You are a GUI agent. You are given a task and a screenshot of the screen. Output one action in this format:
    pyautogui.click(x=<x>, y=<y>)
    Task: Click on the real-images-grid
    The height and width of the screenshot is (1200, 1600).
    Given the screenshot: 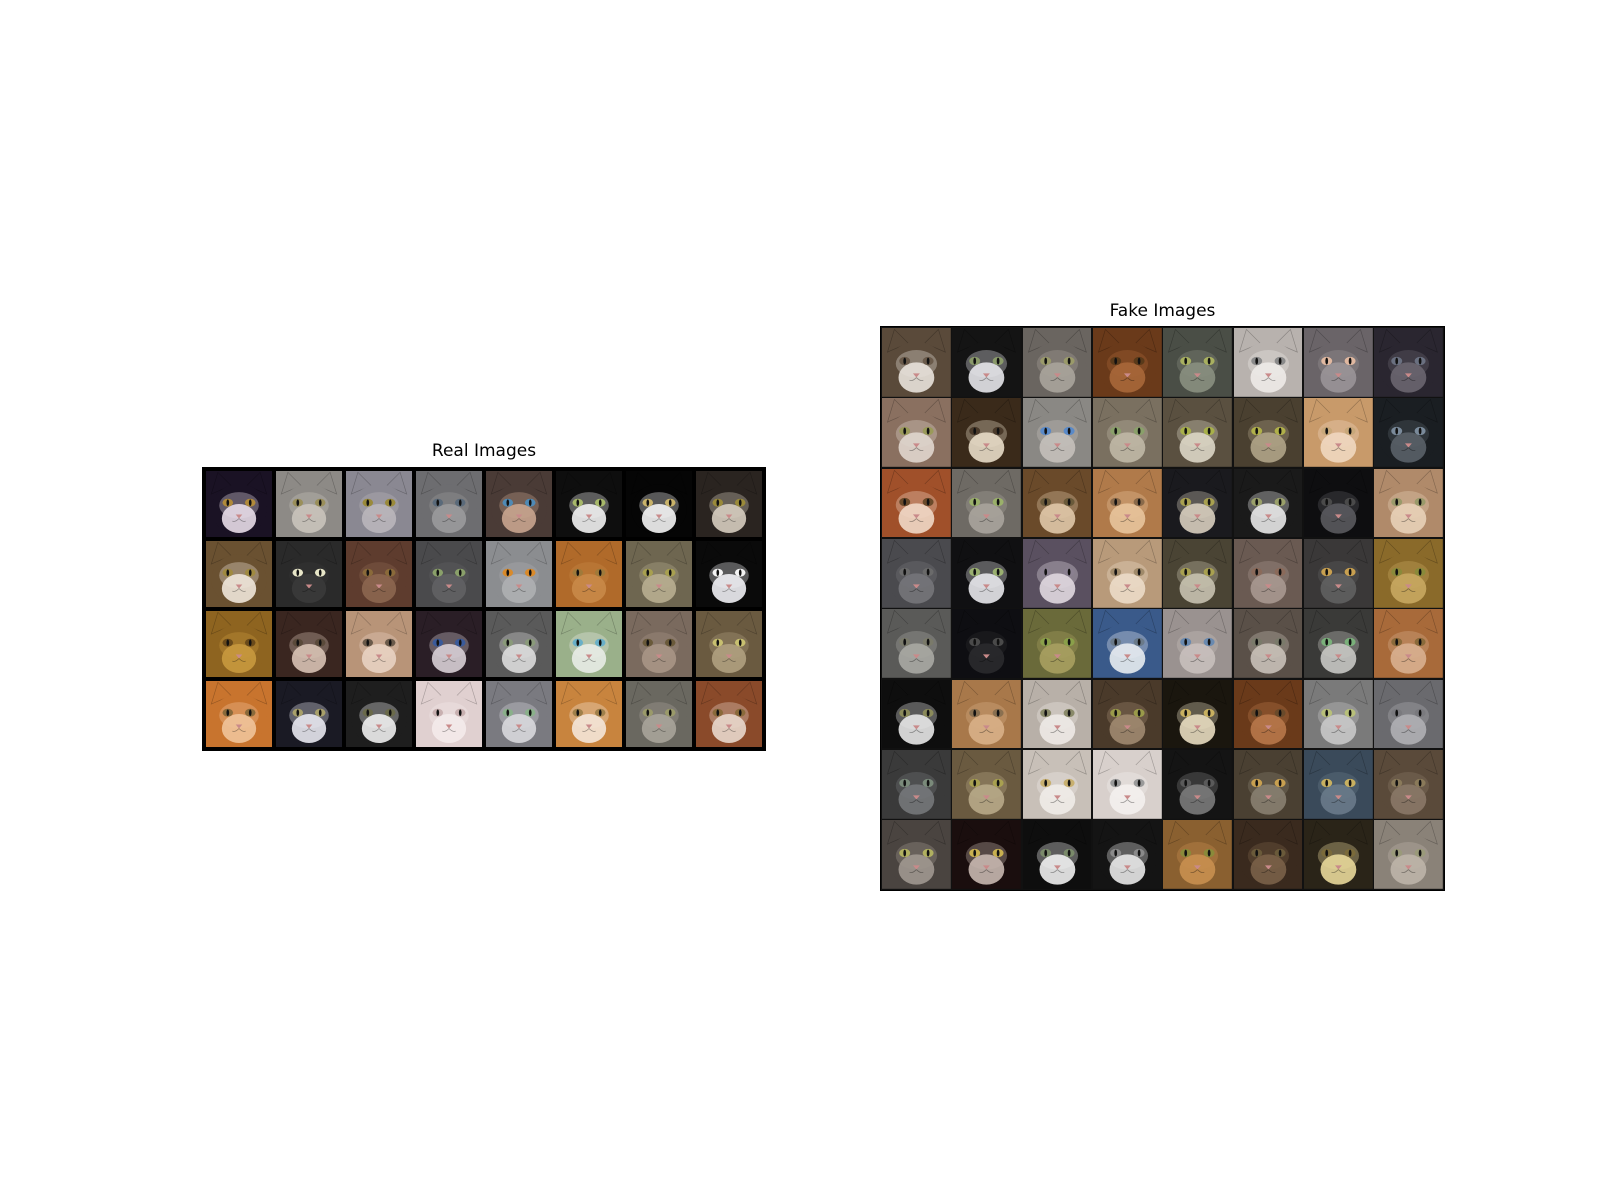 What is the action you would take?
    pyautogui.click(x=484, y=609)
    